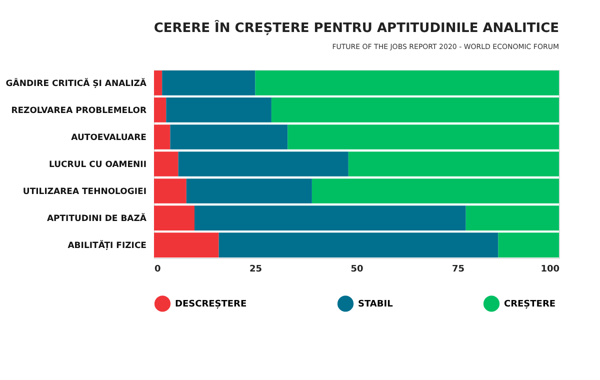 This screenshot has height=380, width=600. What do you see at coordinates (356, 27) in the screenshot?
I see `chart-title: CERERE ÎN CREȘTERE PENTRU APTITUDINILE ANALITICE` at bounding box center [356, 27].